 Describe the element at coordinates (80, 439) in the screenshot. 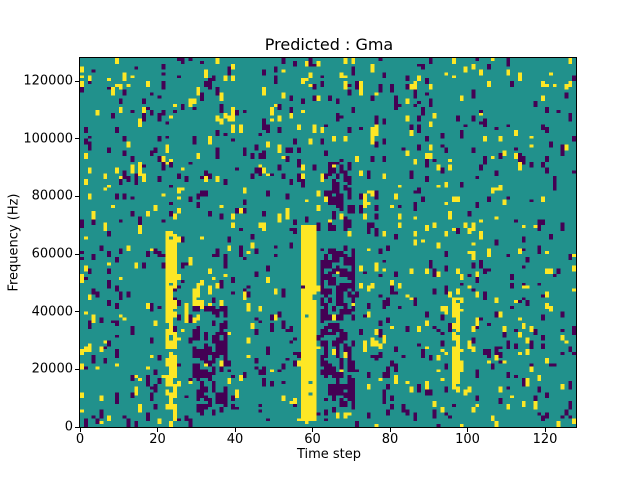

I see `x-tick-label: 0` at that location.